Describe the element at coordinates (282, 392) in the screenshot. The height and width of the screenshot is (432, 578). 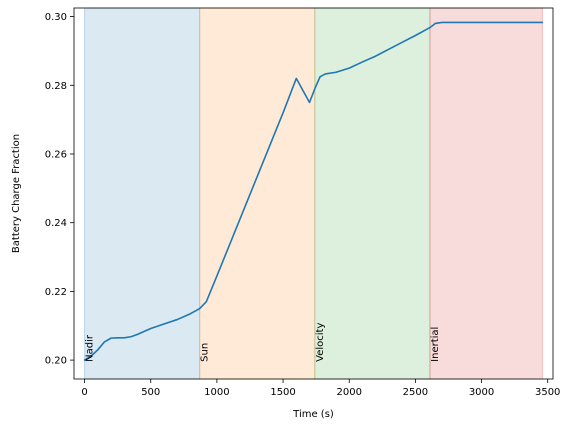
I see `x-tick-label: 1500` at that location.